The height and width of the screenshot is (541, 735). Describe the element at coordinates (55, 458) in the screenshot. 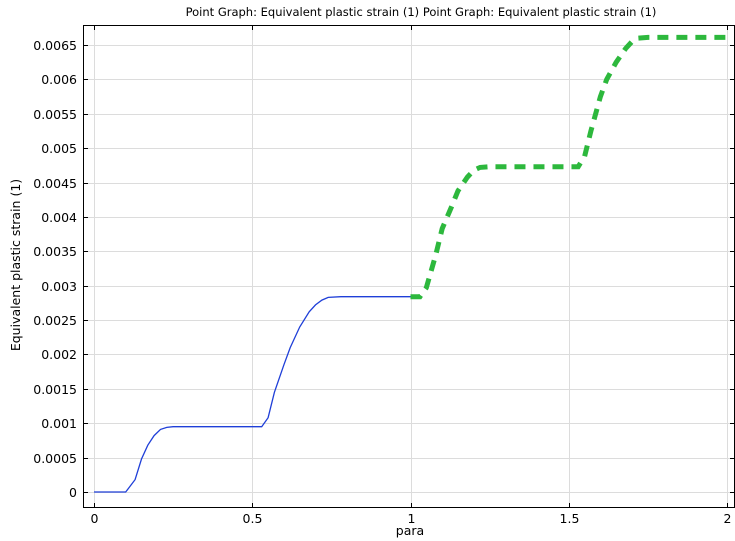

I see `y-tick-label: 0.0005` at that location.